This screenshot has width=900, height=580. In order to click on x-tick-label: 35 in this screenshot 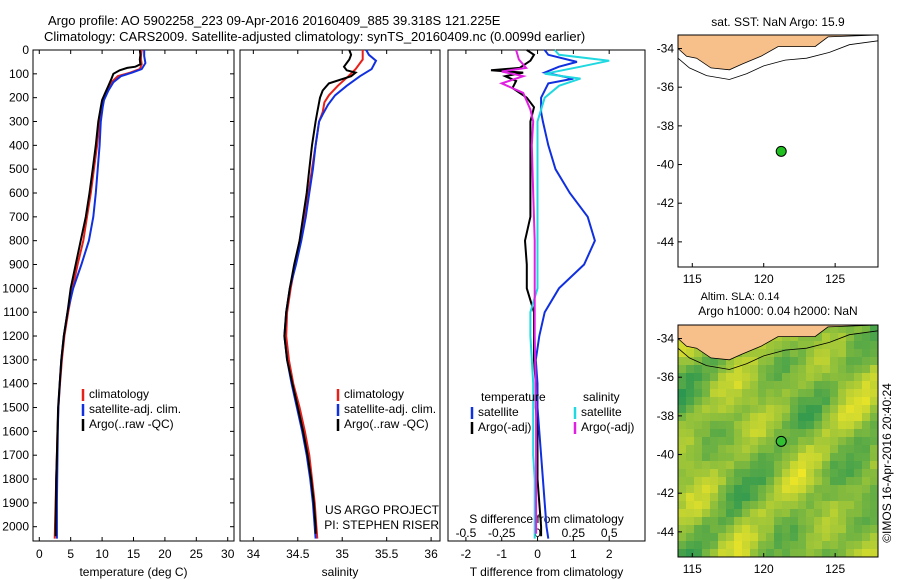, I will do `click(343, 554)`.